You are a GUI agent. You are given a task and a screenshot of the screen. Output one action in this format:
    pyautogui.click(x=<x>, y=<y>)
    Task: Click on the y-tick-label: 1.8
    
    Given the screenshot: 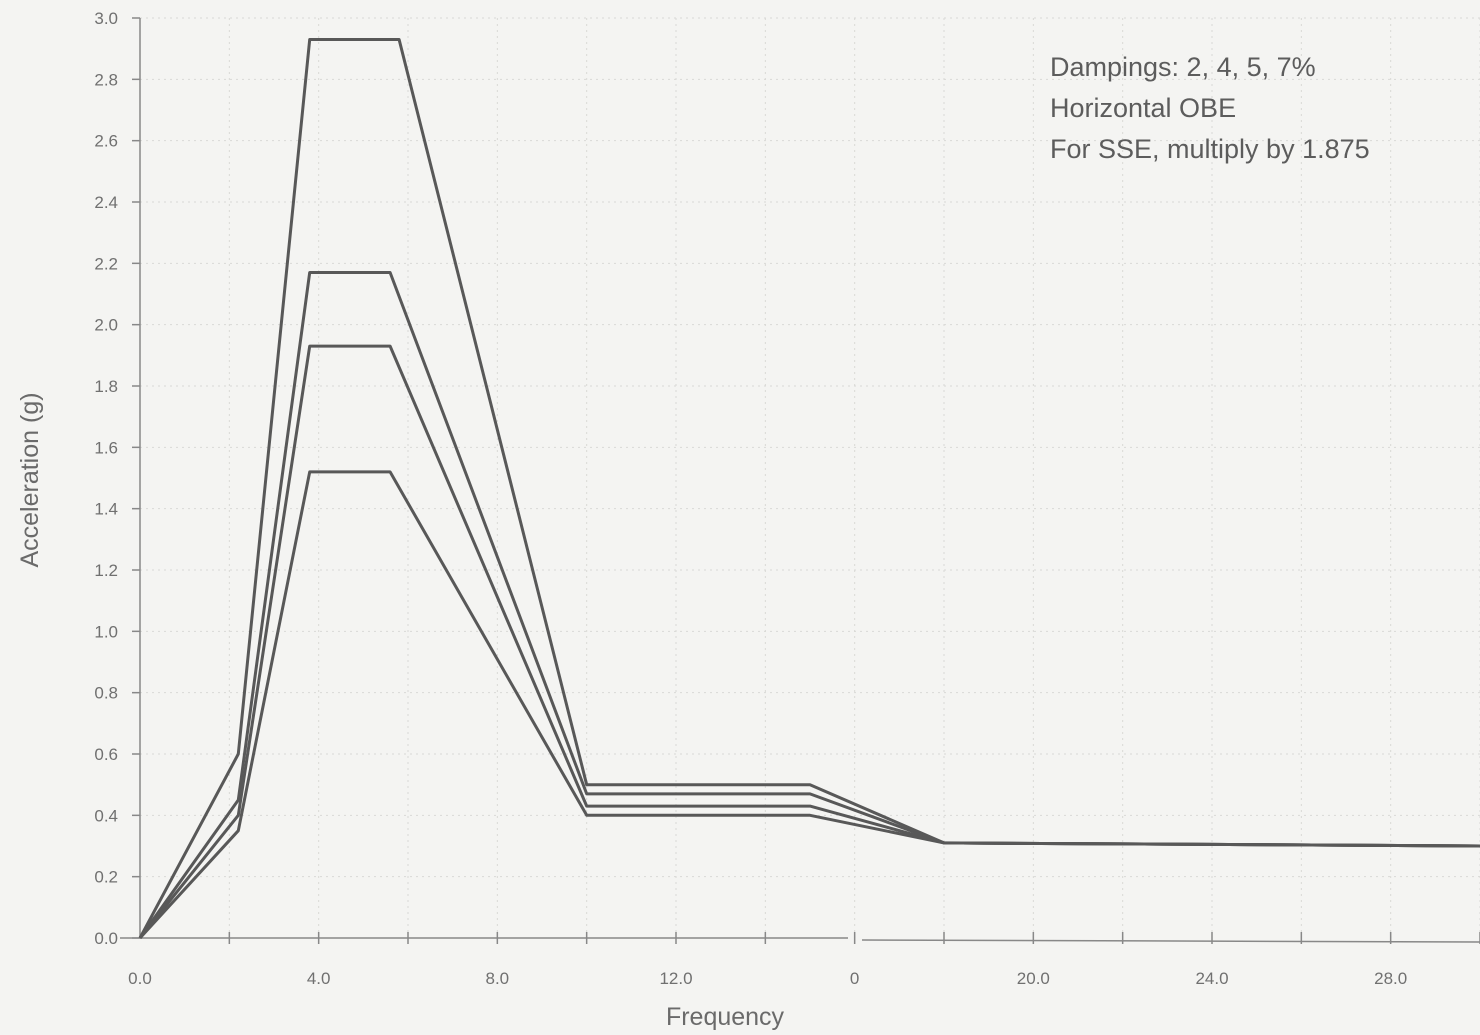 What is the action you would take?
    pyautogui.click(x=106, y=386)
    